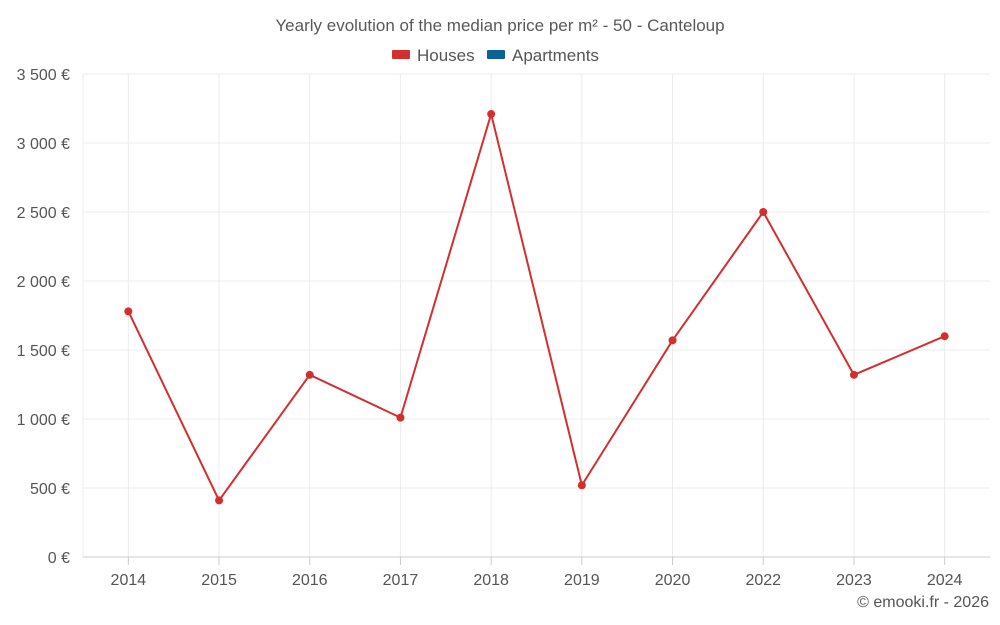 The height and width of the screenshot is (625, 1000). I want to click on x-tick-label: 2016, so click(310, 580).